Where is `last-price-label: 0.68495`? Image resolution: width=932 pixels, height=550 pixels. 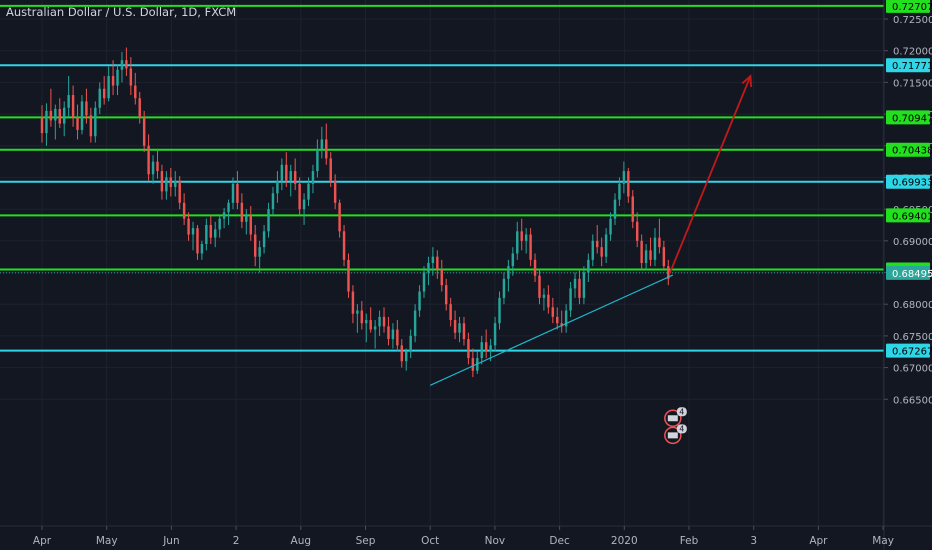
last-price-label: 0.68495 is located at coordinates (912, 274).